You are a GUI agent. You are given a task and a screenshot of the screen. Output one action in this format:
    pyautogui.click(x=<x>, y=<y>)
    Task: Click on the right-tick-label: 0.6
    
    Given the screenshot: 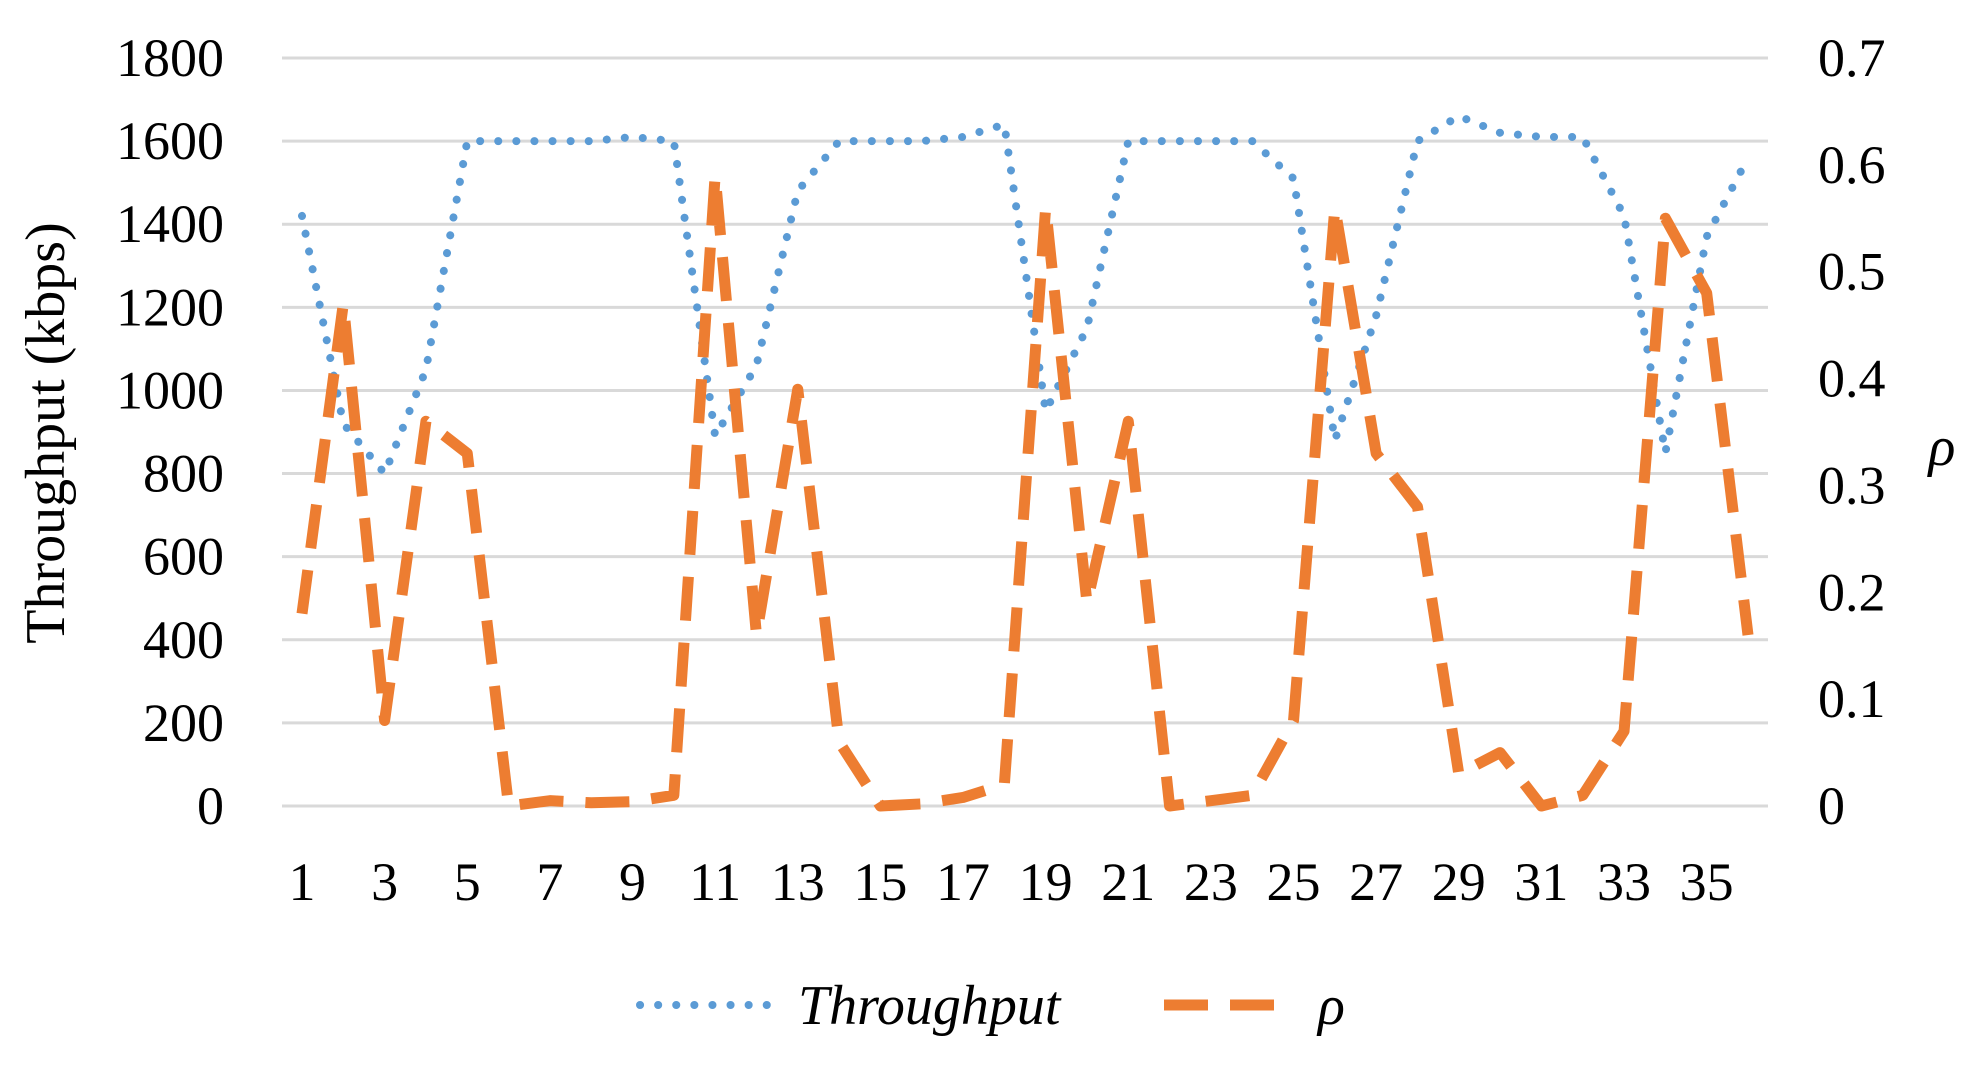 What is the action you would take?
    pyautogui.click(x=1852, y=165)
    